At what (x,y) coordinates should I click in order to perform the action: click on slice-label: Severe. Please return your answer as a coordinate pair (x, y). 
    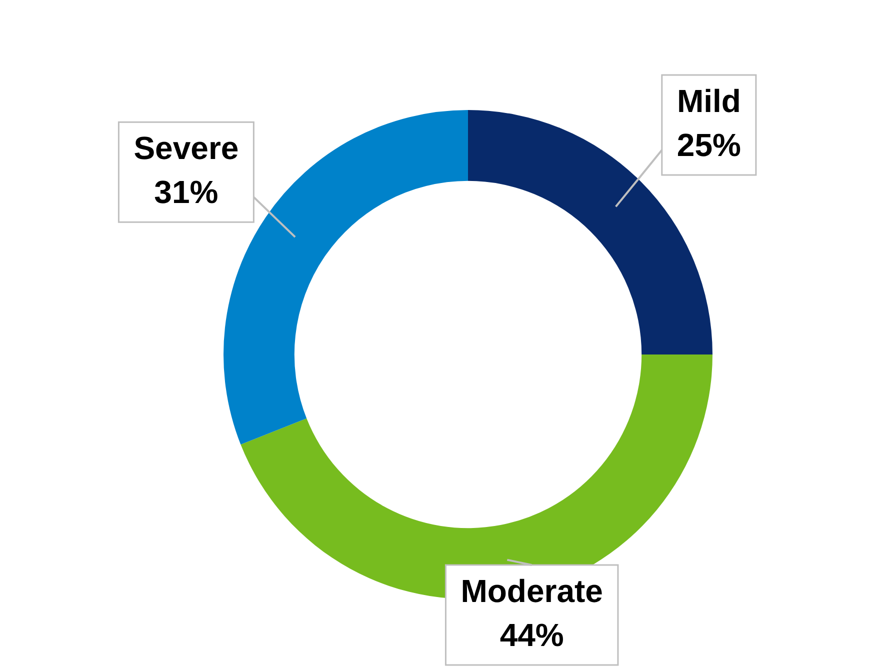
    Looking at the image, I should click on (186, 148).